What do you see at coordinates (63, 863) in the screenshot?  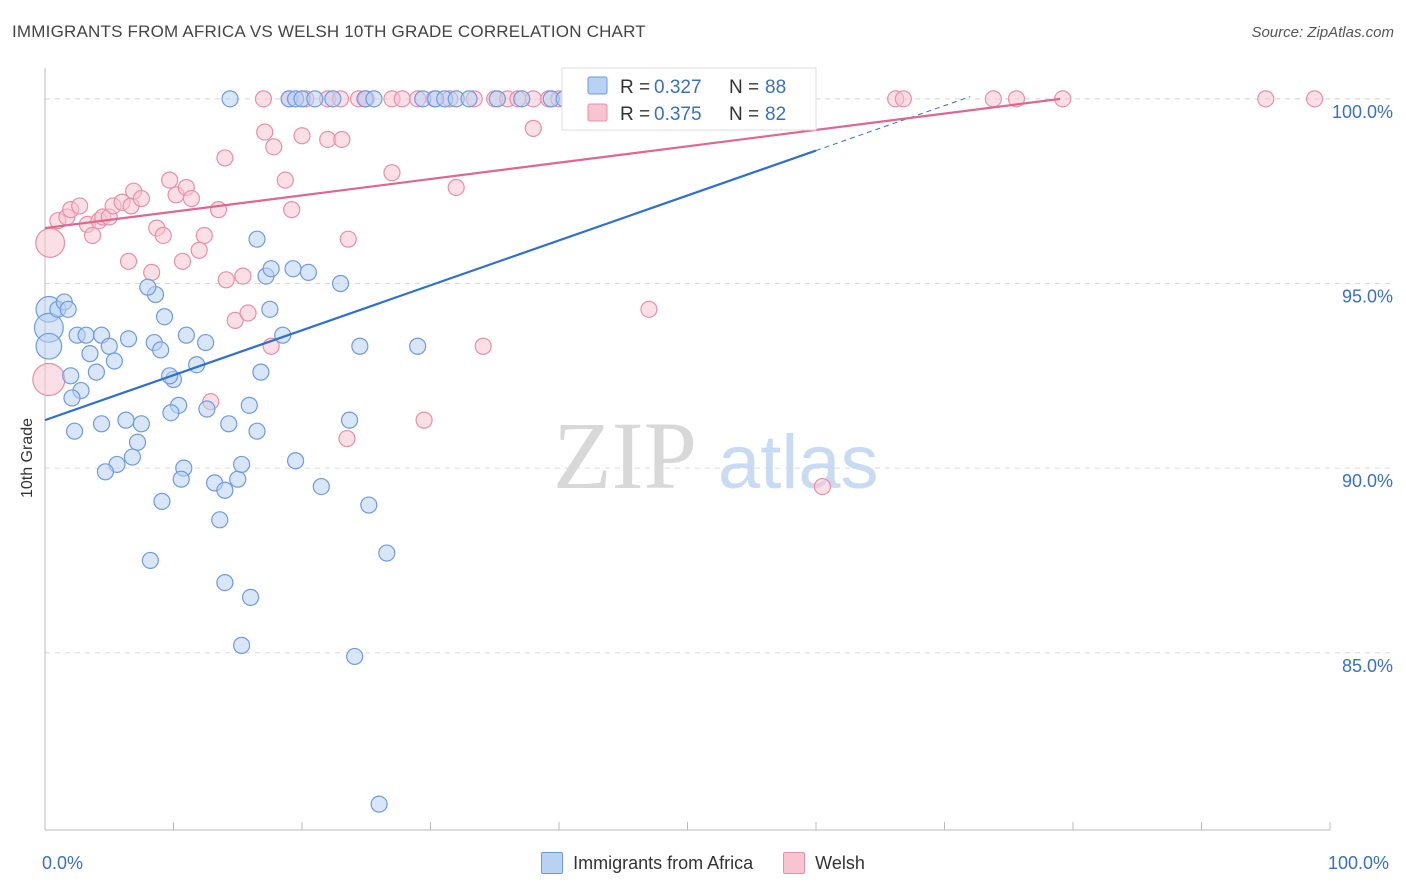 I see `x-tick-label-min: 0.0%` at bounding box center [63, 863].